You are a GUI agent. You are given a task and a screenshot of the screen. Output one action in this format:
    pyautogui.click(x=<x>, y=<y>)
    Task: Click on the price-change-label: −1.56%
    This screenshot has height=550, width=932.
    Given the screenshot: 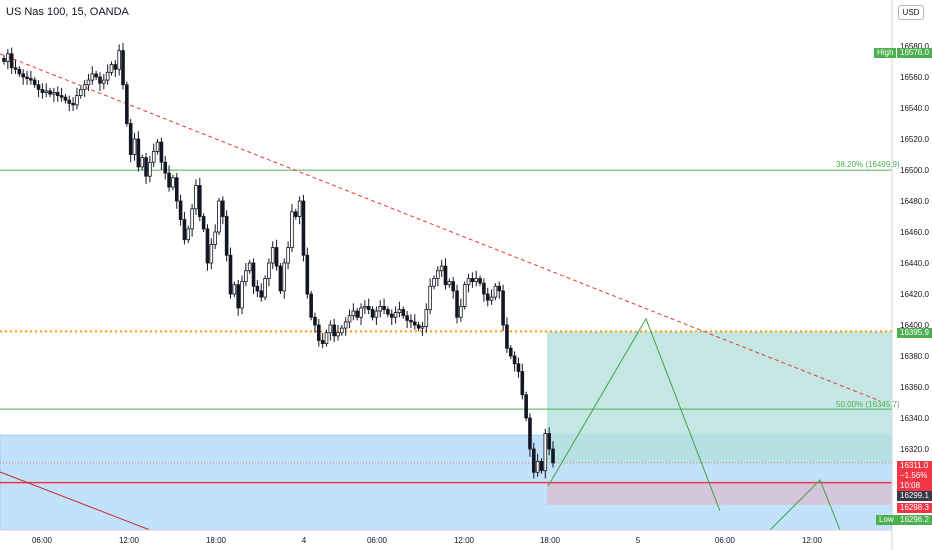 What is the action you would take?
    pyautogui.click(x=914, y=476)
    